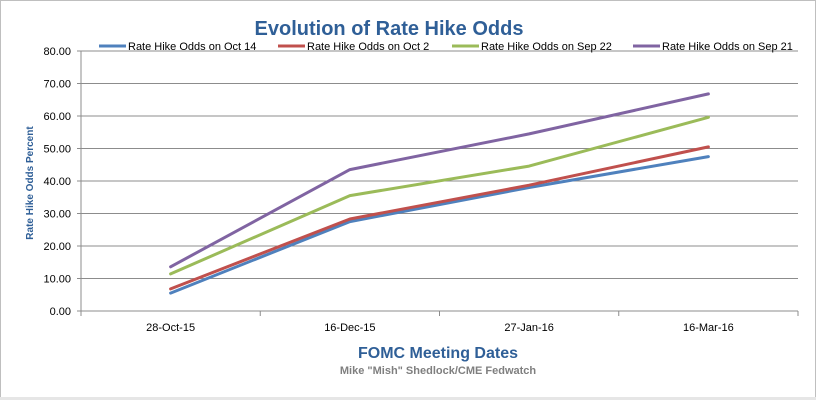 This screenshot has width=816, height=402. Describe the element at coordinates (57, 52) in the screenshot. I see `y-tick-label: 80.00` at that location.